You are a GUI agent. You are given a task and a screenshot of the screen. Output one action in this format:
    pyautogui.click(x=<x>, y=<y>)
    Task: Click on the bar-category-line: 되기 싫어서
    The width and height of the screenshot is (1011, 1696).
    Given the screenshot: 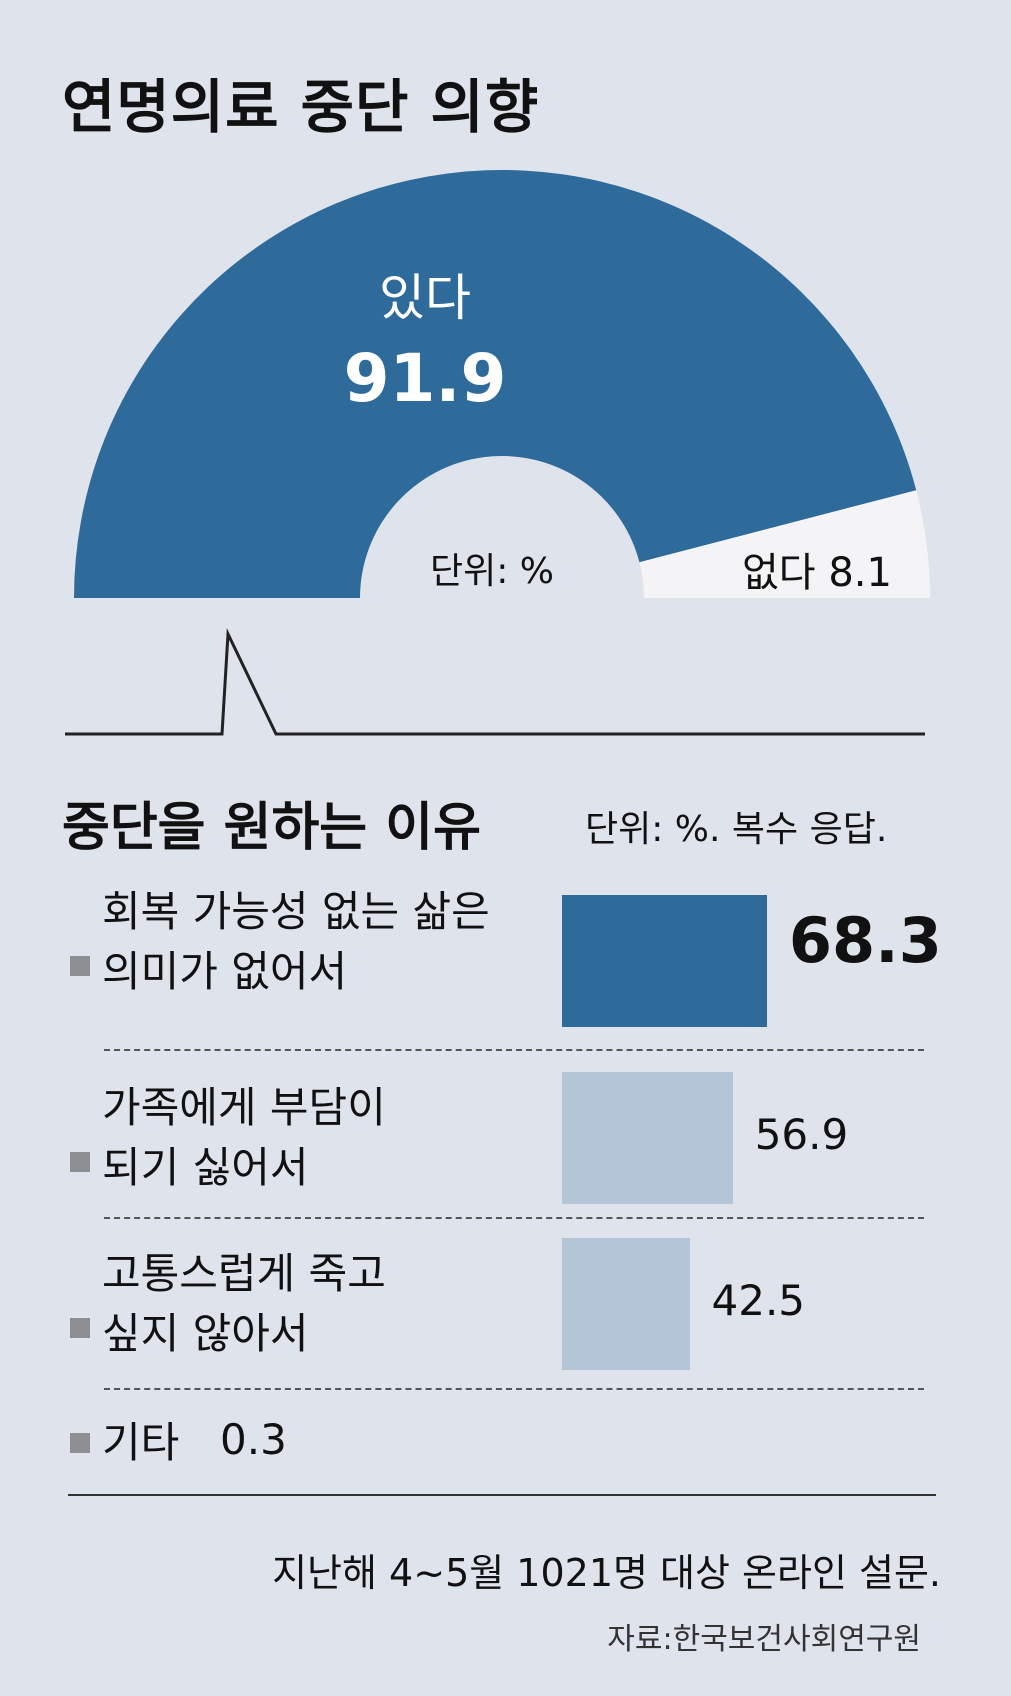 What is the action you would take?
    pyautogui.click(x=205, y=1167)
    